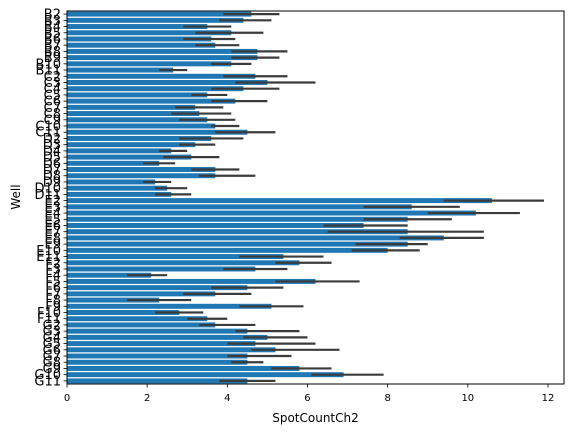 The width and height of the screenshot is (573, 435). I want to click on bar-B2, so click(159, 14).